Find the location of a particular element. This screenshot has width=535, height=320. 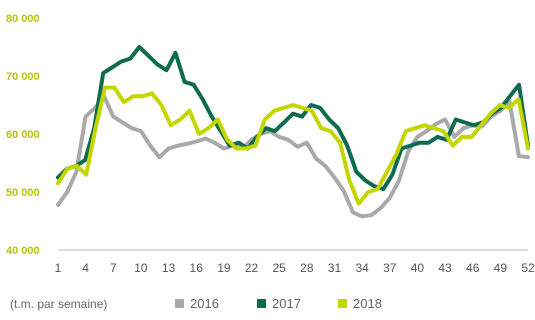

legend-swatch-2016 is located at coordinates (179, 303).